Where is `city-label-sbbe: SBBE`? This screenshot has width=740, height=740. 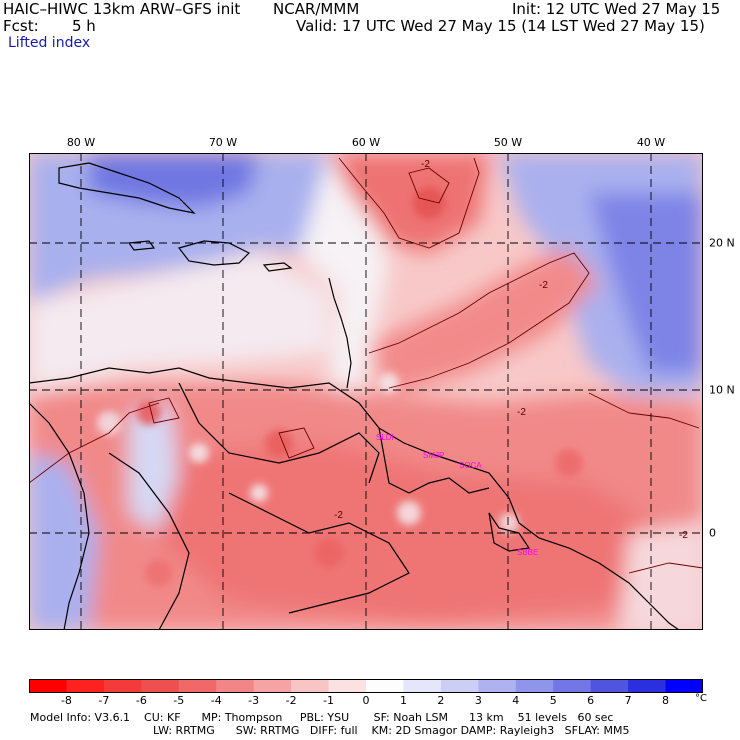
city-label-sbbe: SBBE is located at coordinates (527, 552).